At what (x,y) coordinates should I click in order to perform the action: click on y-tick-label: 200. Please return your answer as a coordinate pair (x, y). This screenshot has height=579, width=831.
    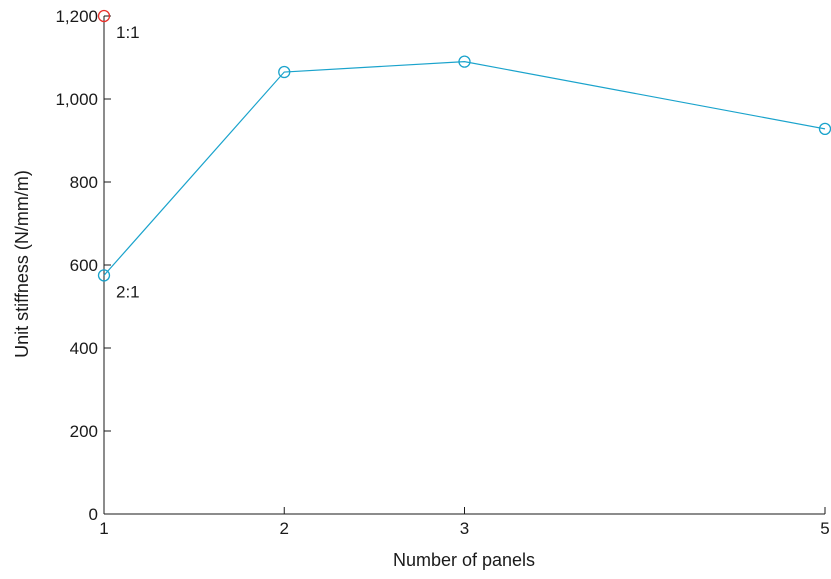
    Looking at the image, I should click on (84, 431).